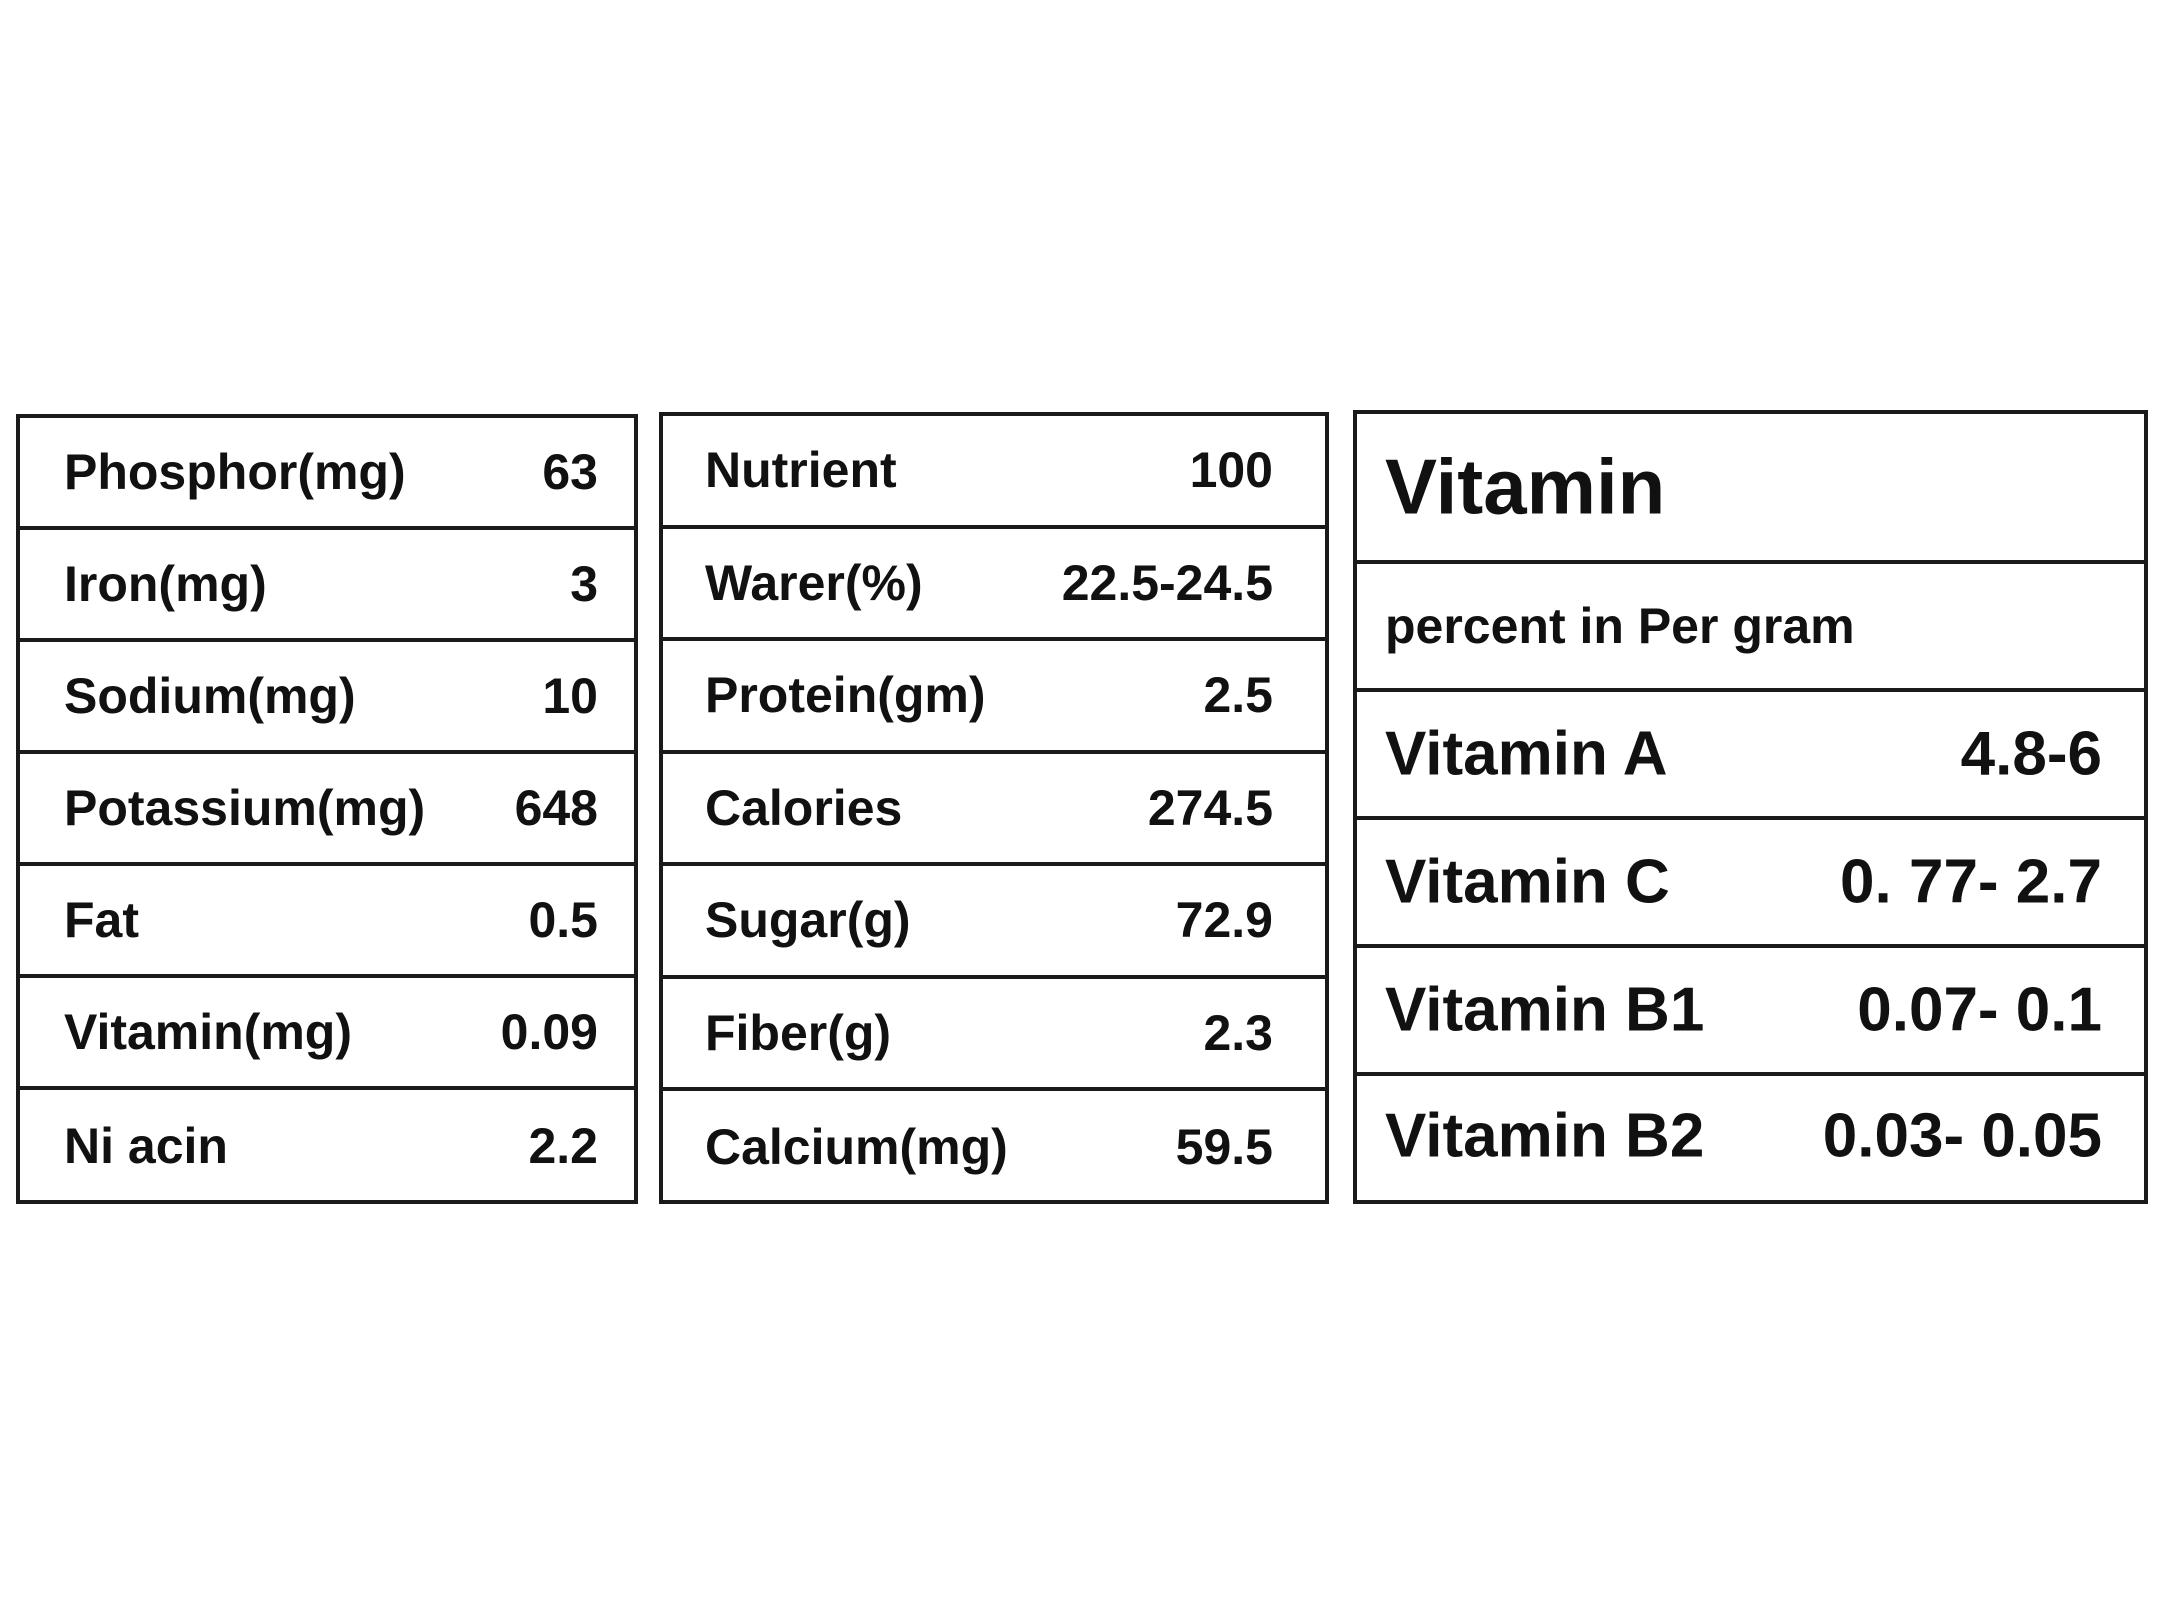 The height and width of the screenshot is (1619, 2158). Describe the element at coordinates (2031, 754) in the screenshot. I see `row-value: 4.8-6` at that location.